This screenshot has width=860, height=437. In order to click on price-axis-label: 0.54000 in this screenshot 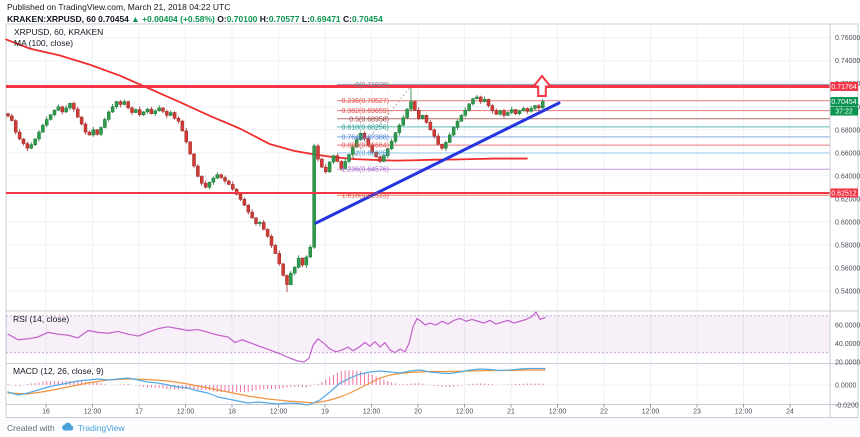, I will do `click(847, 291)`.